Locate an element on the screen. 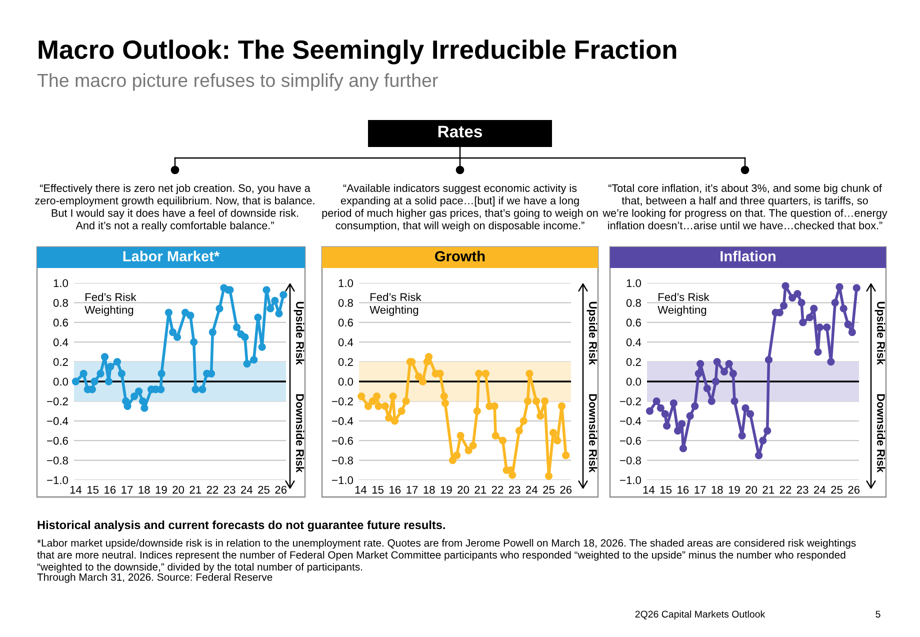  y-tick-label: 0.8 is located at coordinates (345, 302).